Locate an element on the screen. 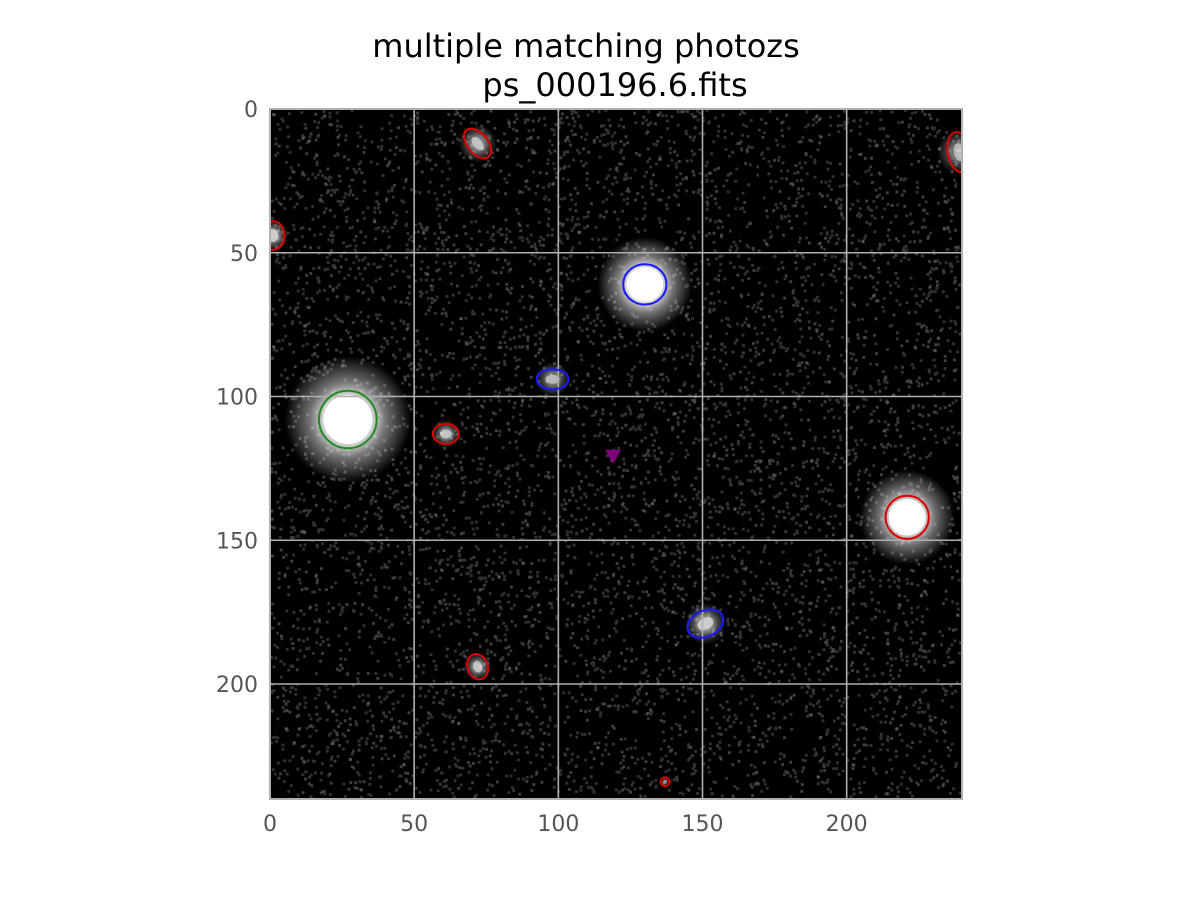 The width and height of the screenshot is (1200, 900). source-ellipse-green is located at coordinates (348, 419).